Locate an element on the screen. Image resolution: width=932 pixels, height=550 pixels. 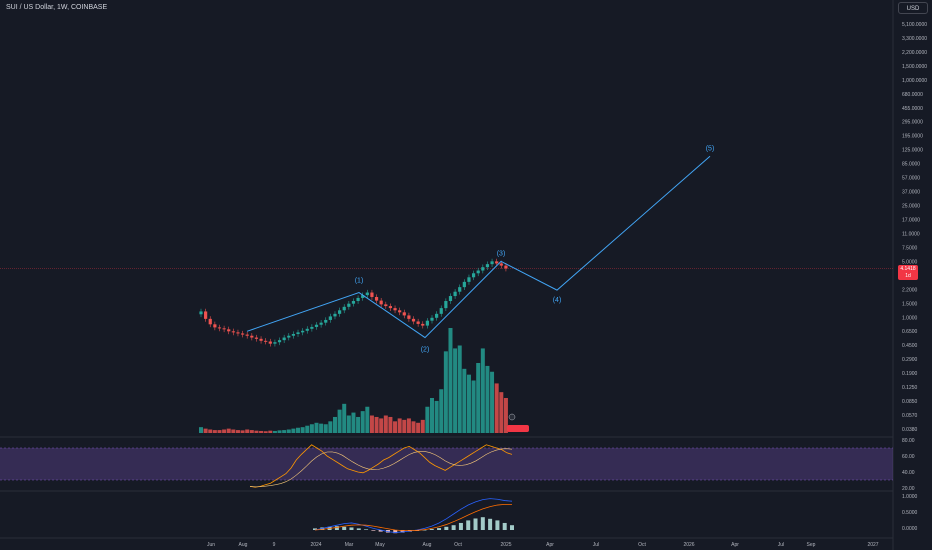
price-tick-label: 1.5000 is located at coordinates (910, 304).